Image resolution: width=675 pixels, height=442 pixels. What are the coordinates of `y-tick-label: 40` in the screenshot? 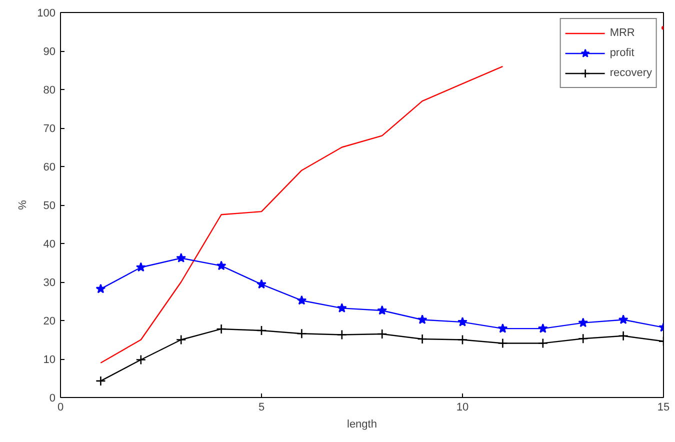 It's located at (49, 244).